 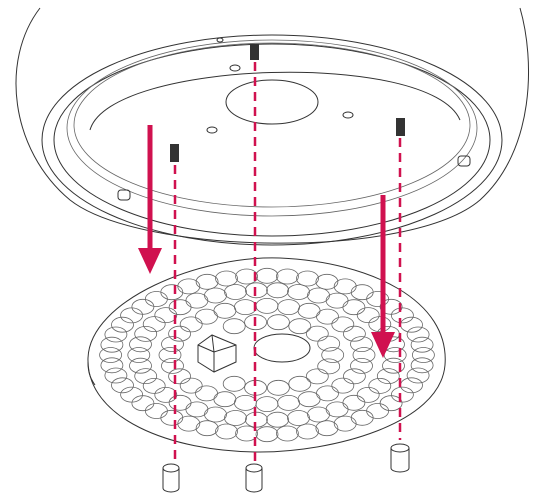 What do you see at coordinates (91, 373) in the screenshot?
I see `plate-edge` at bounding box center [91, 373].